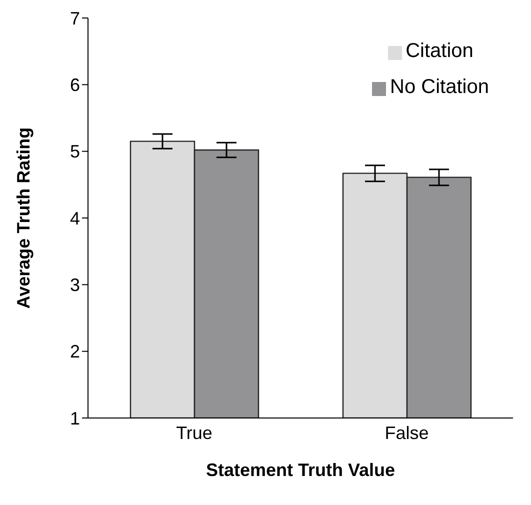  What do you see at coordinates (301, 470) in the screenshot?
I see `x-axis-title: Statement Truth Value` at bounding box center [301, 470].